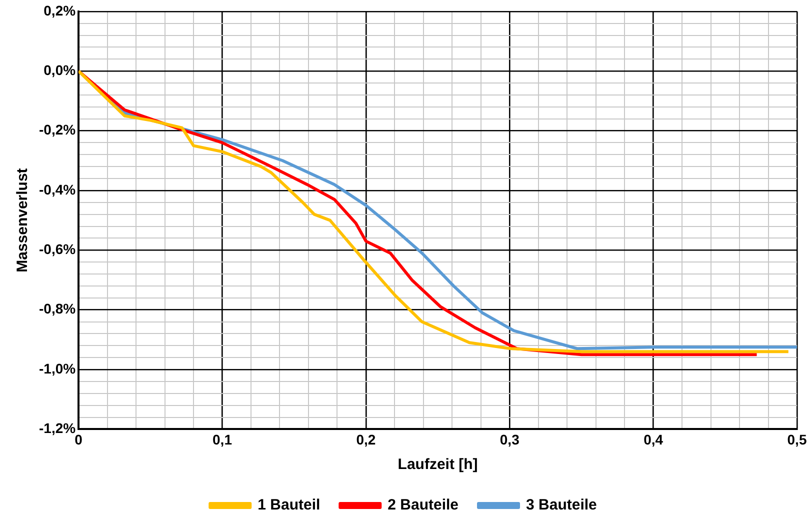 The width and height of the screenshot is (811, 527). Describe the element at coordinates (797, 439) in the screenshot. I see `x-tick-label: 0,5` at that location.